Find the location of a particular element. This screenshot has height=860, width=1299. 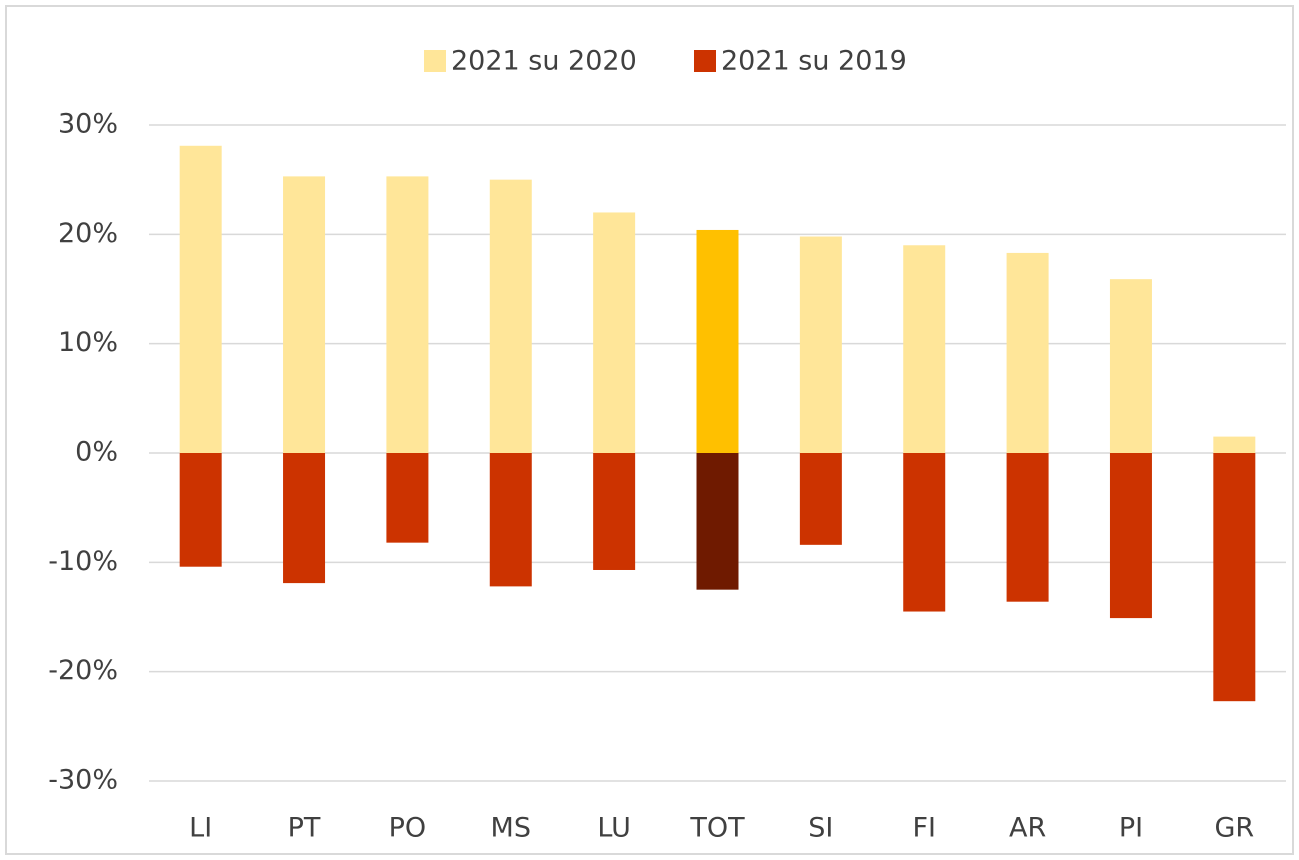

x-tick-label: MS is located at coordinates (511, 828).